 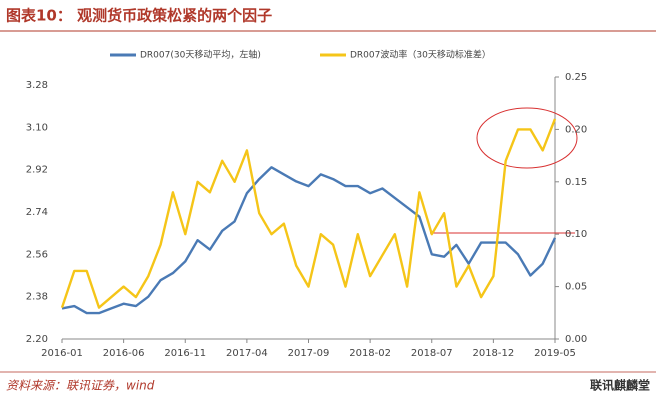 What do you see at coordinates (37, 170) in the screenshot?
I see `y-tick-label: 2.92` at bounding box center [37, 170].